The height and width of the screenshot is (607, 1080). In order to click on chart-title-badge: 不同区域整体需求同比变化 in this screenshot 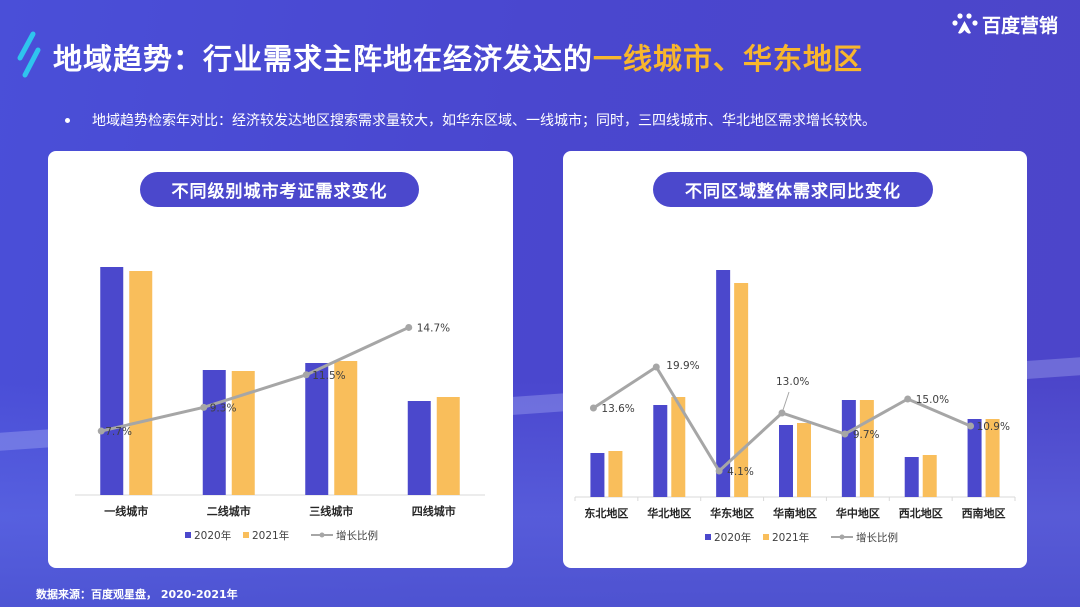, I will do `click(793, 189)`.